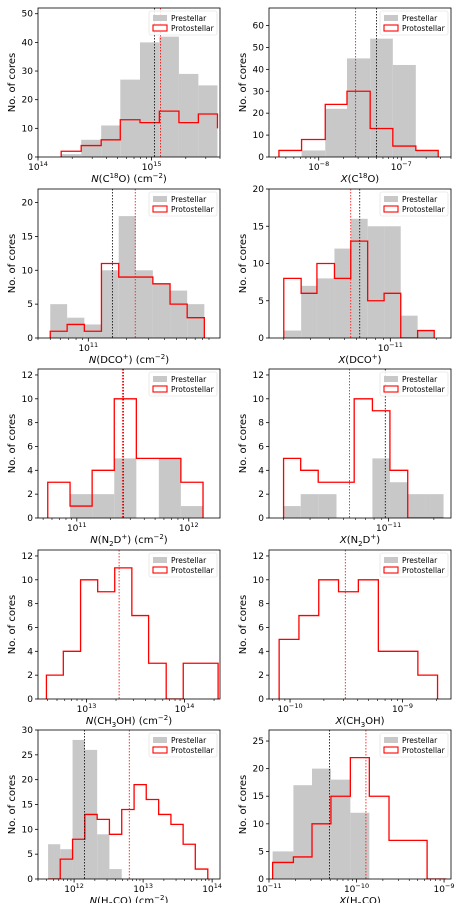 The image size is (462, 903). What do you see at coordinates (258, 742) in the screenshot?
I see `y-tick-label: 25` at bounding box center [258, 742].